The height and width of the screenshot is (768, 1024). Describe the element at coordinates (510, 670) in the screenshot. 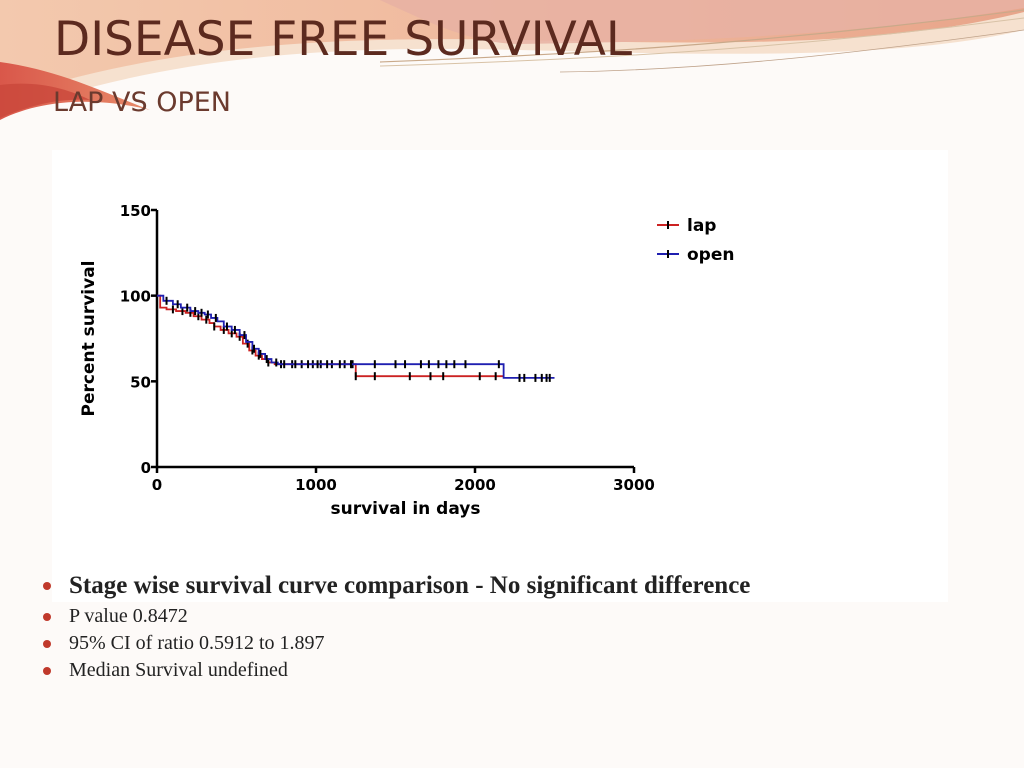

I see `bullet-item: Median Survival undefined` at that location.